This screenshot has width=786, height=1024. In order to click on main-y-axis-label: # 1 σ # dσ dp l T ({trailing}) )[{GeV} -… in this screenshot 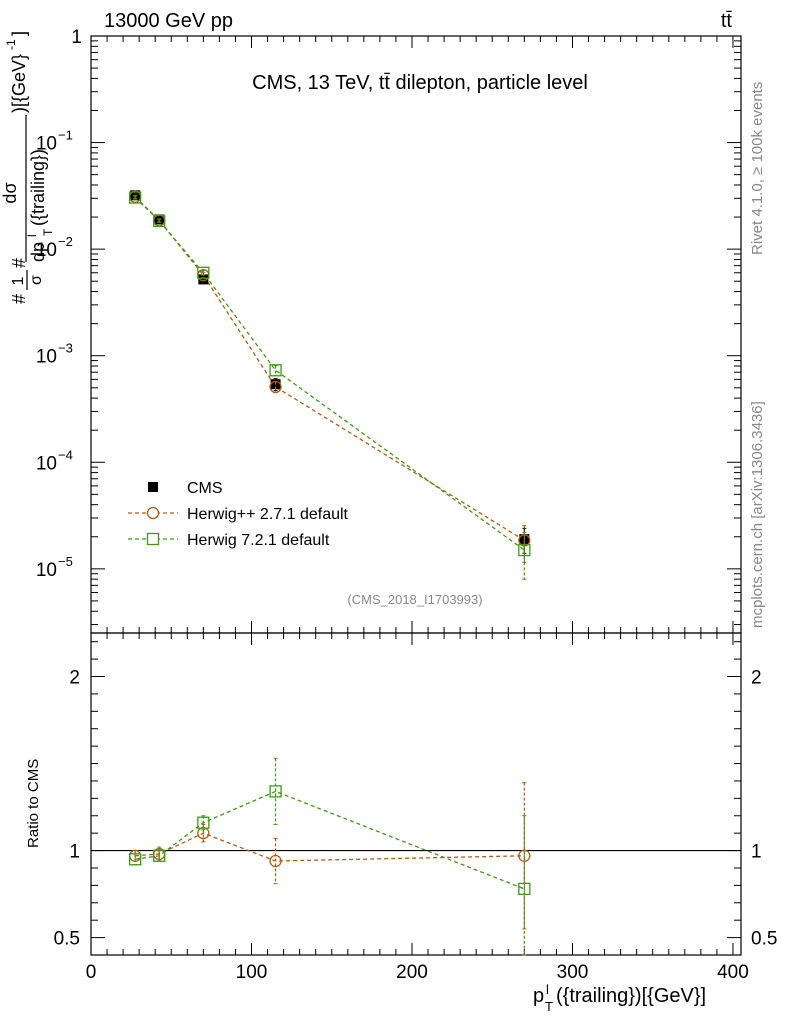, I will do `click(27, 167)`.